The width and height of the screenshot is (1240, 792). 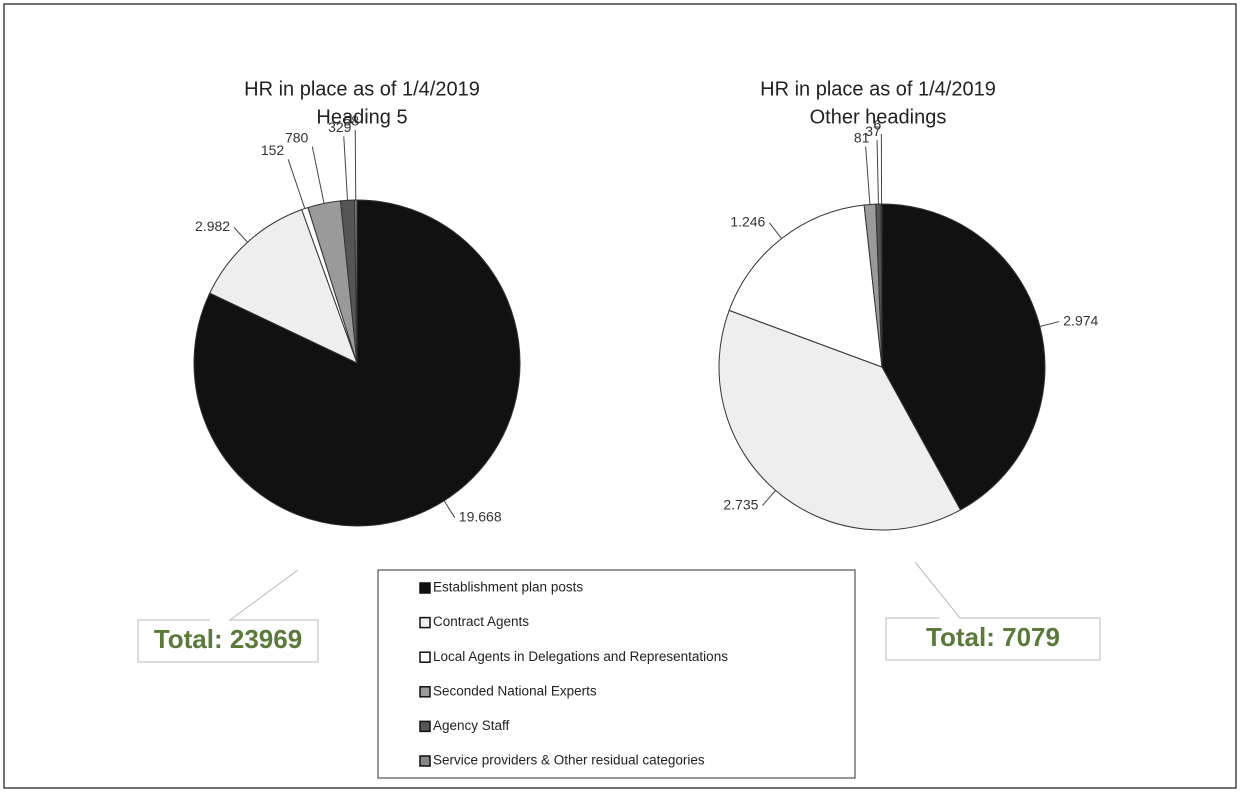 What do you see at coordinates (351, 121) in the screenshot?
I see `value-label: 58` at bounding box center [351, 121].